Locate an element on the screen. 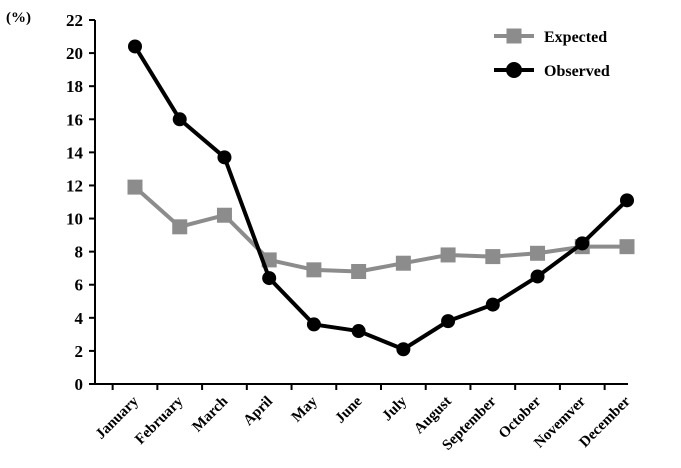  x-tick-label: March is located at coordinates (211, 414).